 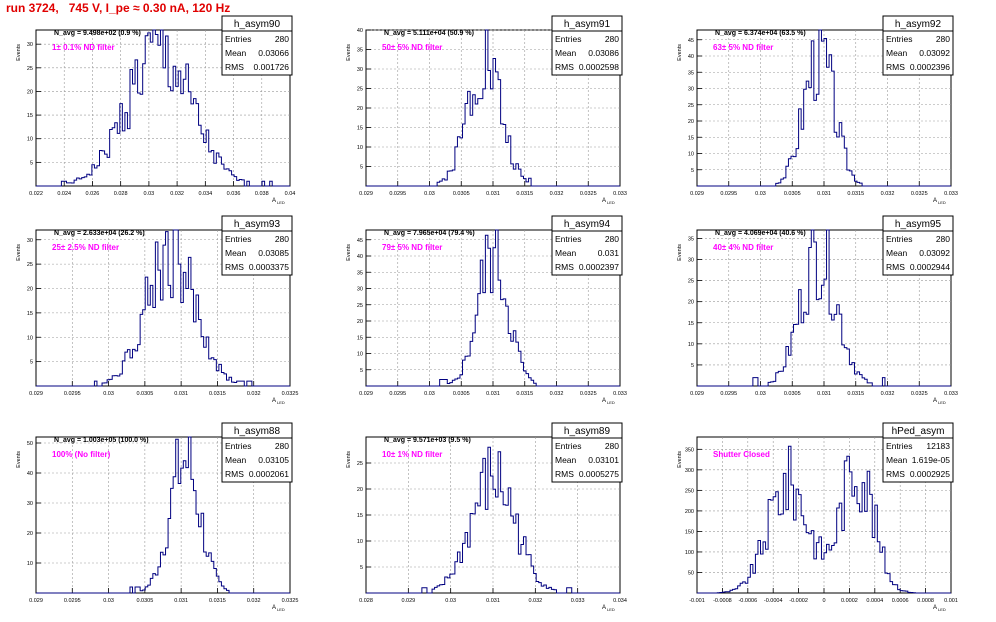 I want to click on histogram-series, so click(x=824, y=519).